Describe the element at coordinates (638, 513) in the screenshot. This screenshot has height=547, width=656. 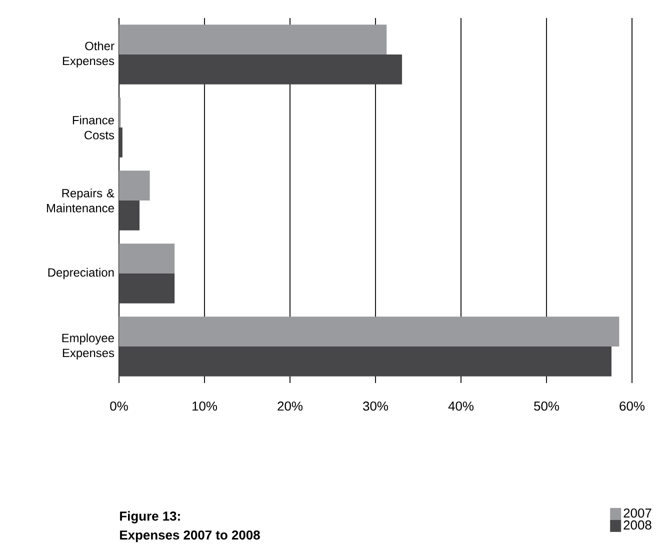
I see `legend-label: 2007` at that location.